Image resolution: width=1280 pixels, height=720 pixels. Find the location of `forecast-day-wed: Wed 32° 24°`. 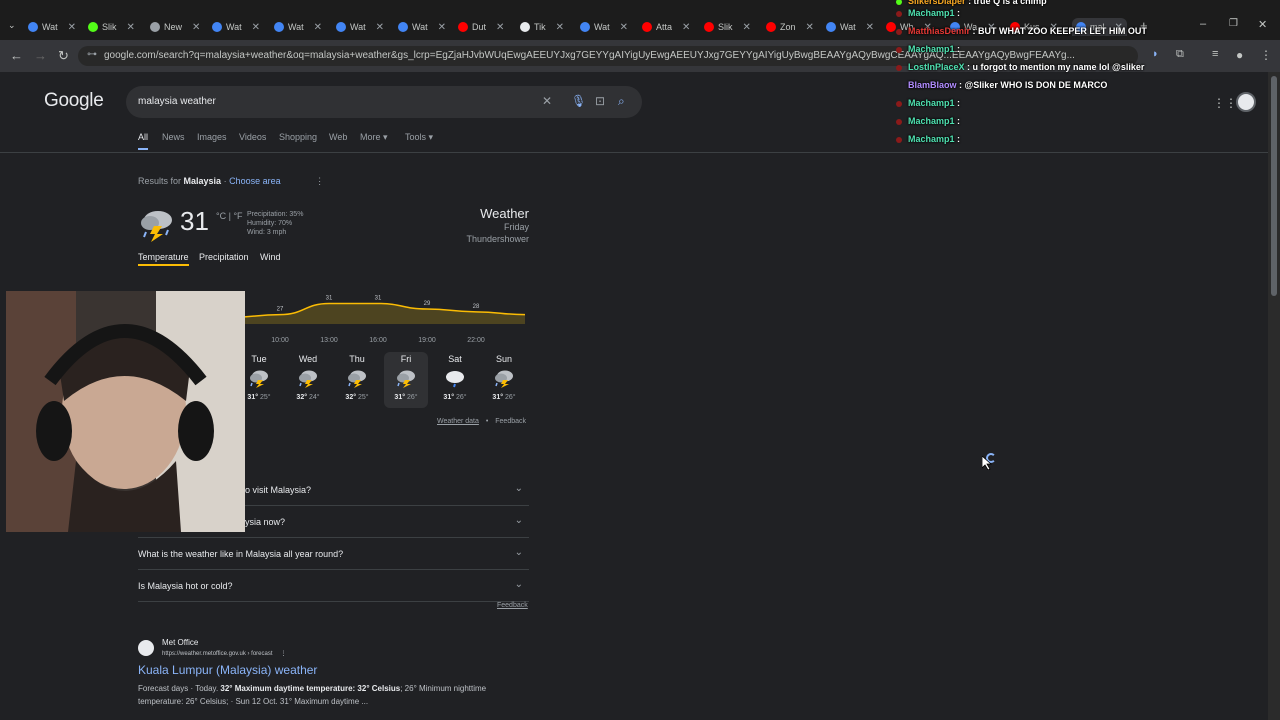

forecast-day-wed: Wed 32° 24° is located at coordinates (308, 380).